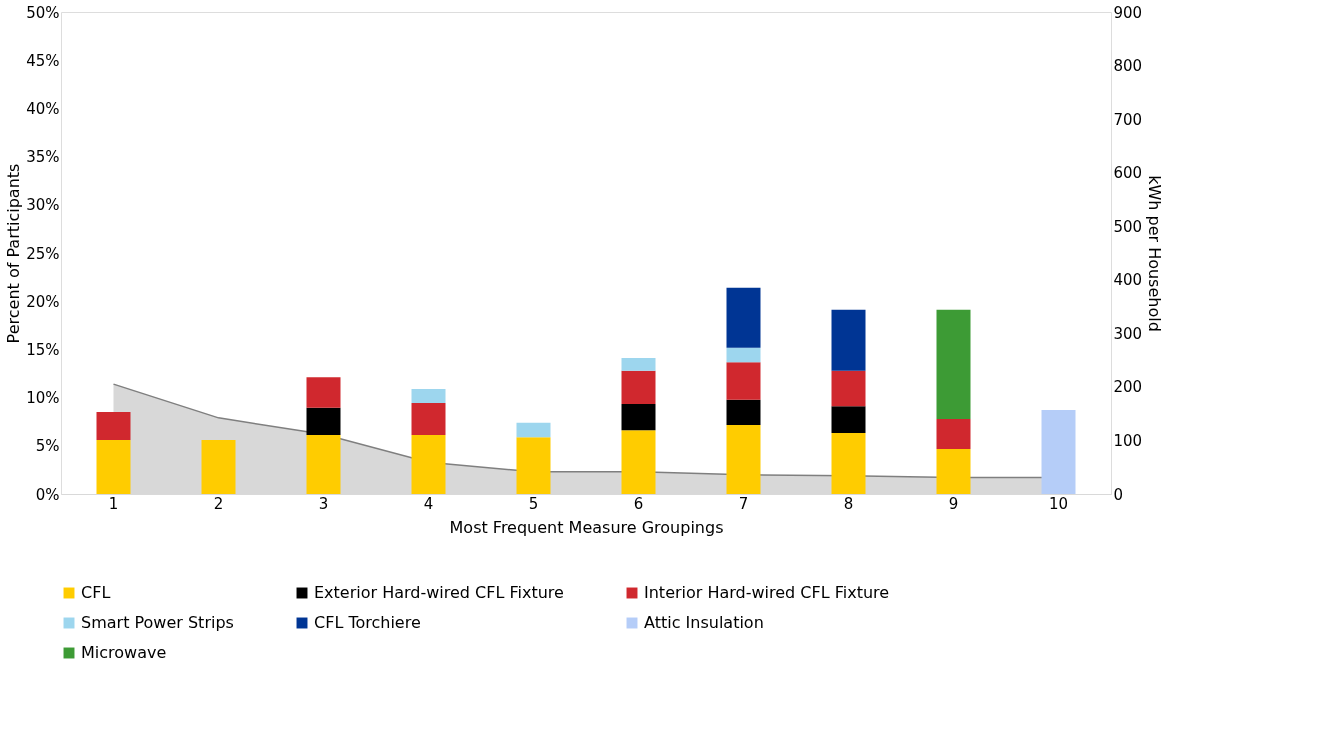  What do you see at coordinates (1128, 440) in the screenshot?
I see `y2-tick-label: 100` at bounding box center [1128, 440].